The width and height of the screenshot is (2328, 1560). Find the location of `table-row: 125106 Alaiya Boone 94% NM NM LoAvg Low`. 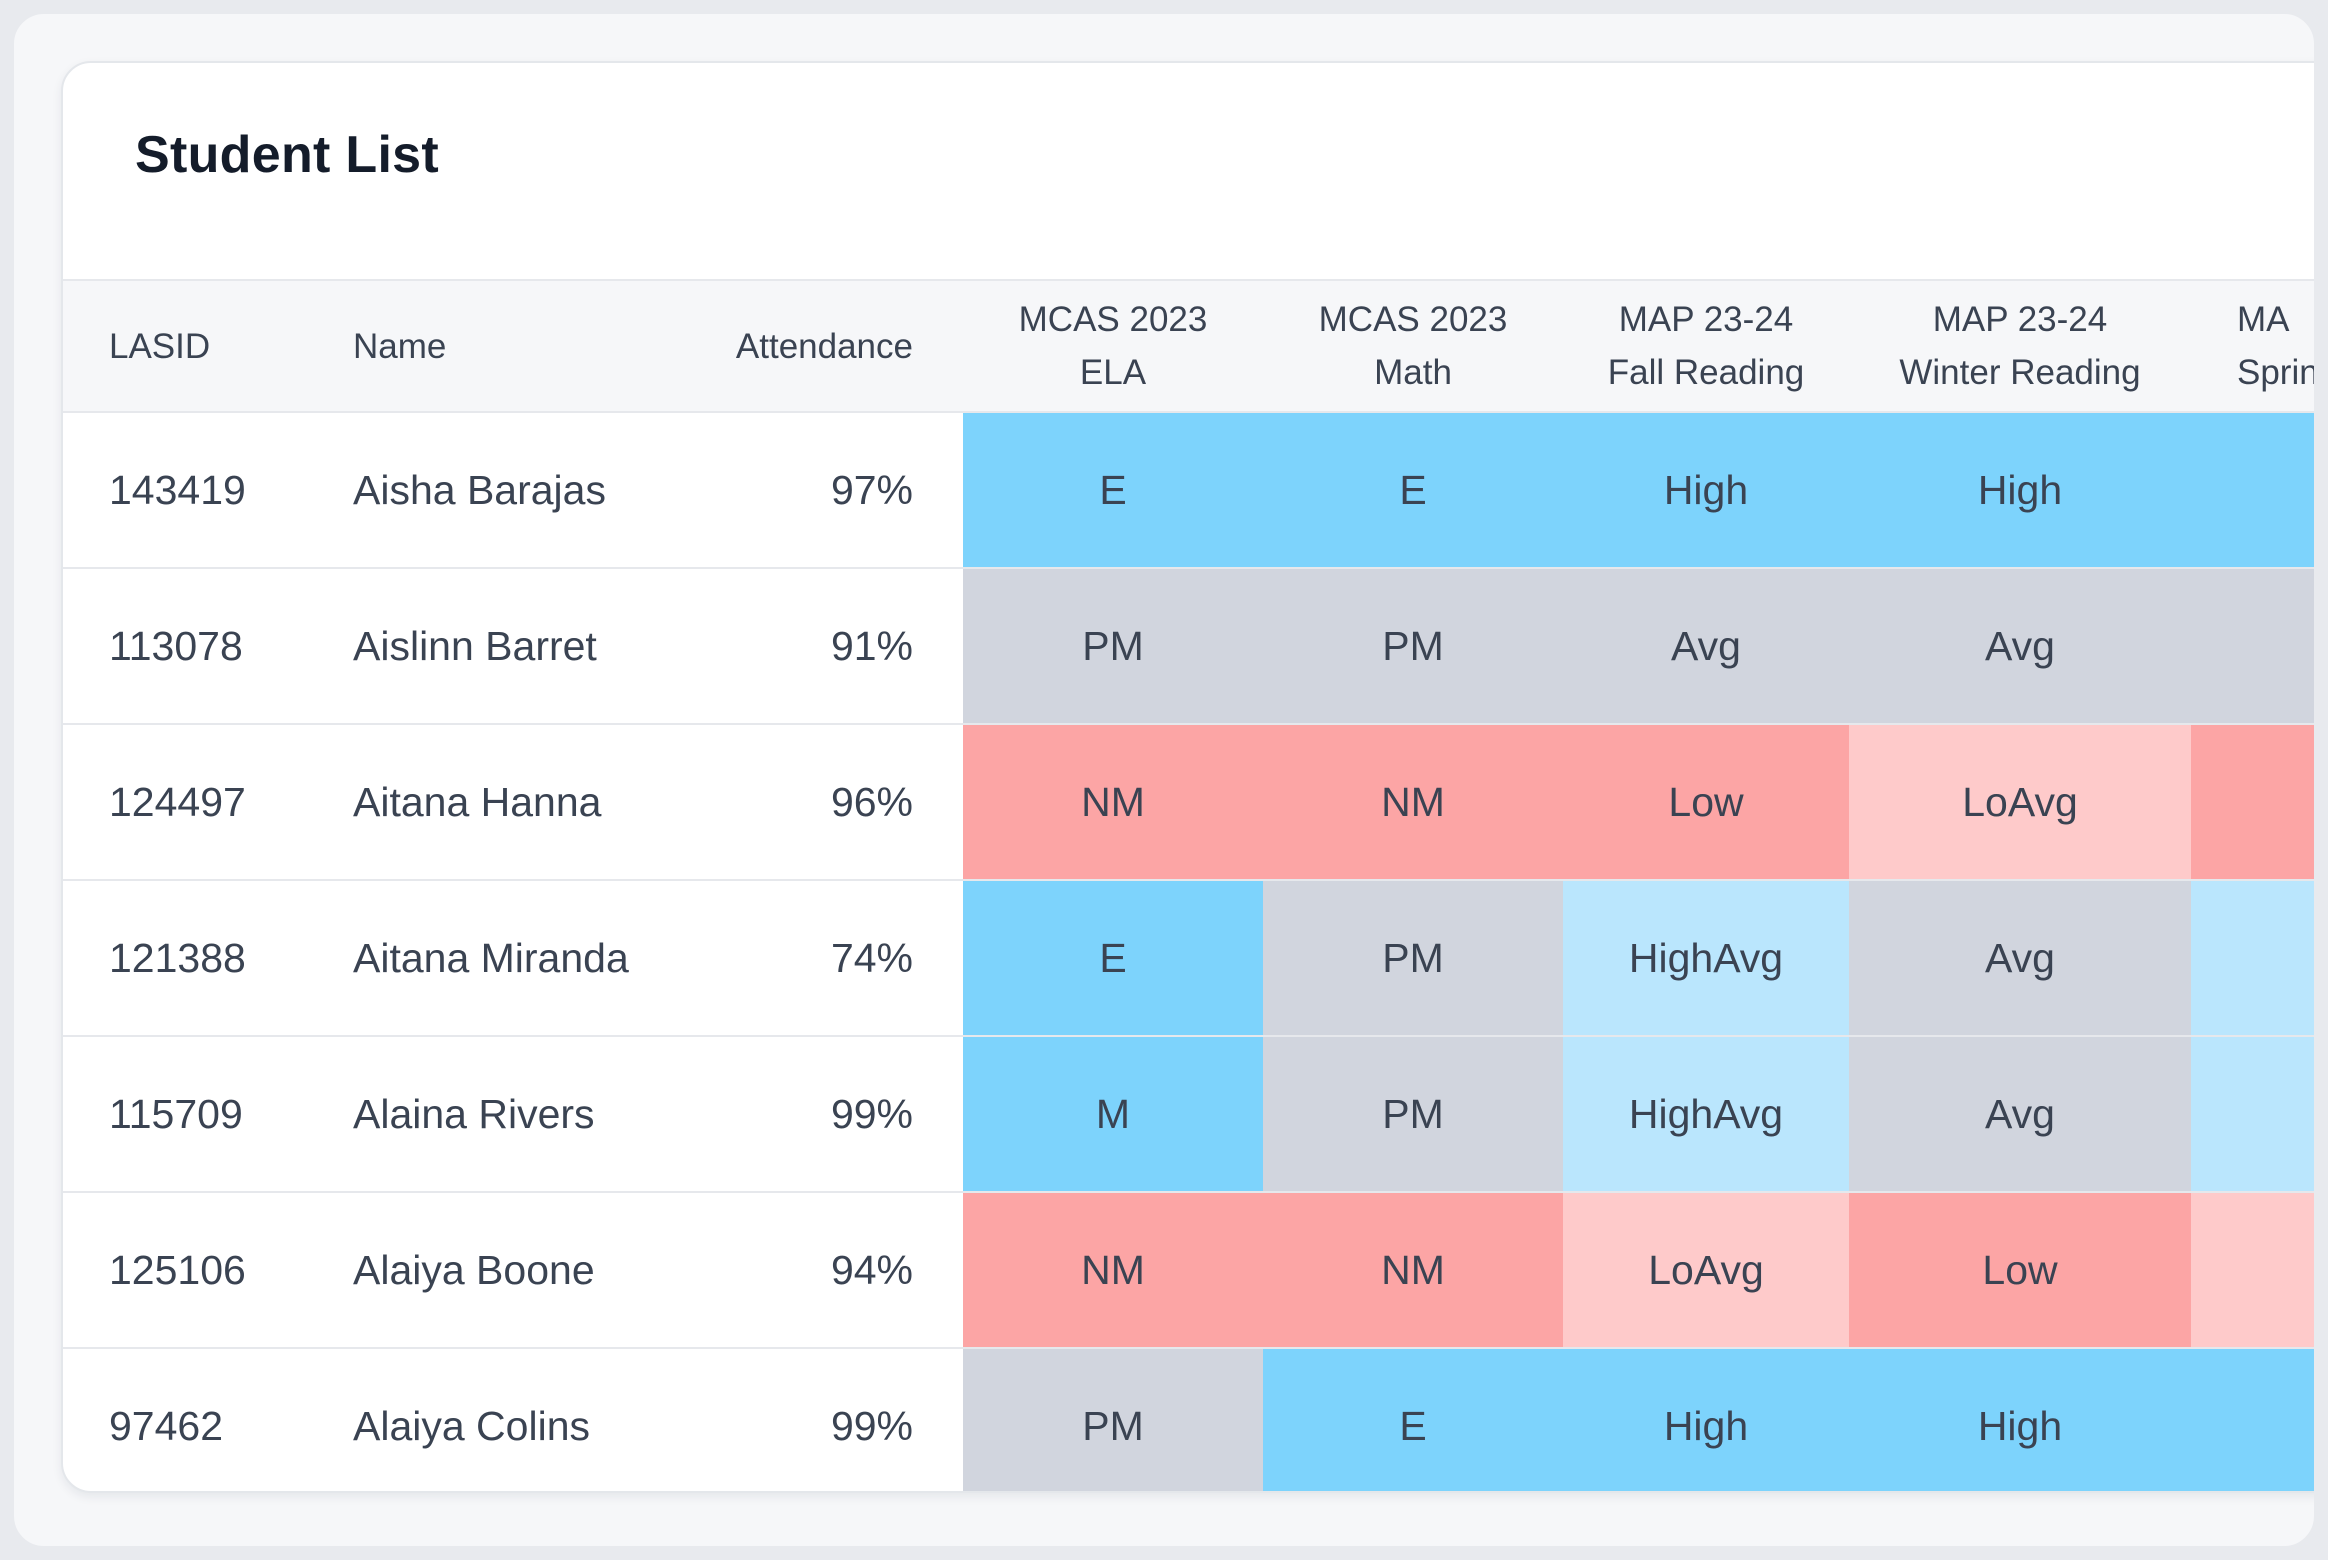

table-row: 125106 Alaiya Boone 94% NM NM LoAvg Low is located at coordinates (1188, 1270).